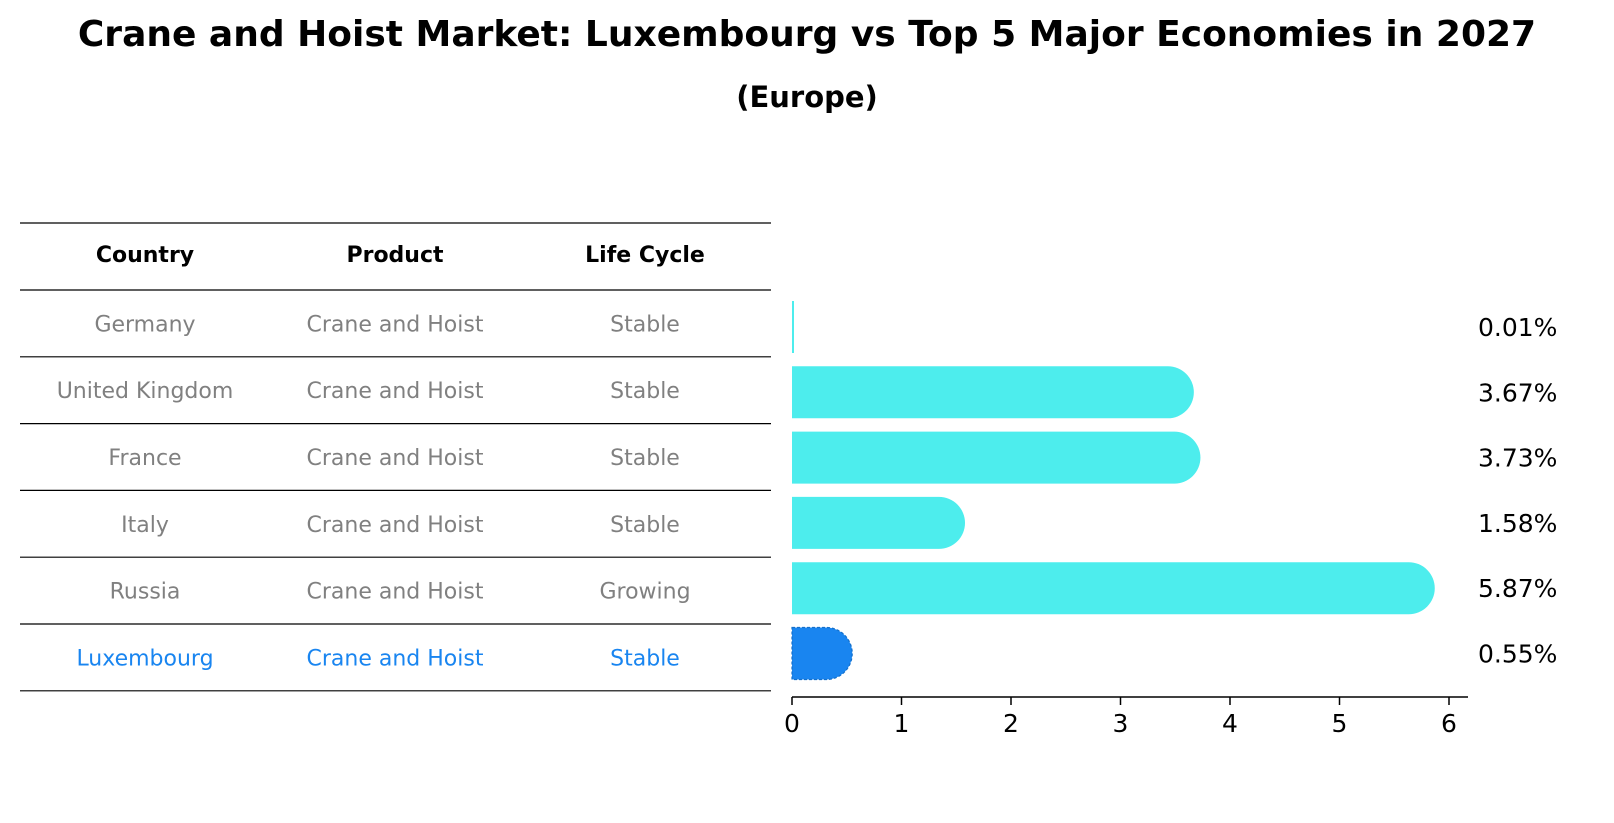 The height and width of the screenshot is (823, 1614). Describe the element at coordinates (1121, 723) in the screenshot. I see `x-tick-label: 3` at that location.